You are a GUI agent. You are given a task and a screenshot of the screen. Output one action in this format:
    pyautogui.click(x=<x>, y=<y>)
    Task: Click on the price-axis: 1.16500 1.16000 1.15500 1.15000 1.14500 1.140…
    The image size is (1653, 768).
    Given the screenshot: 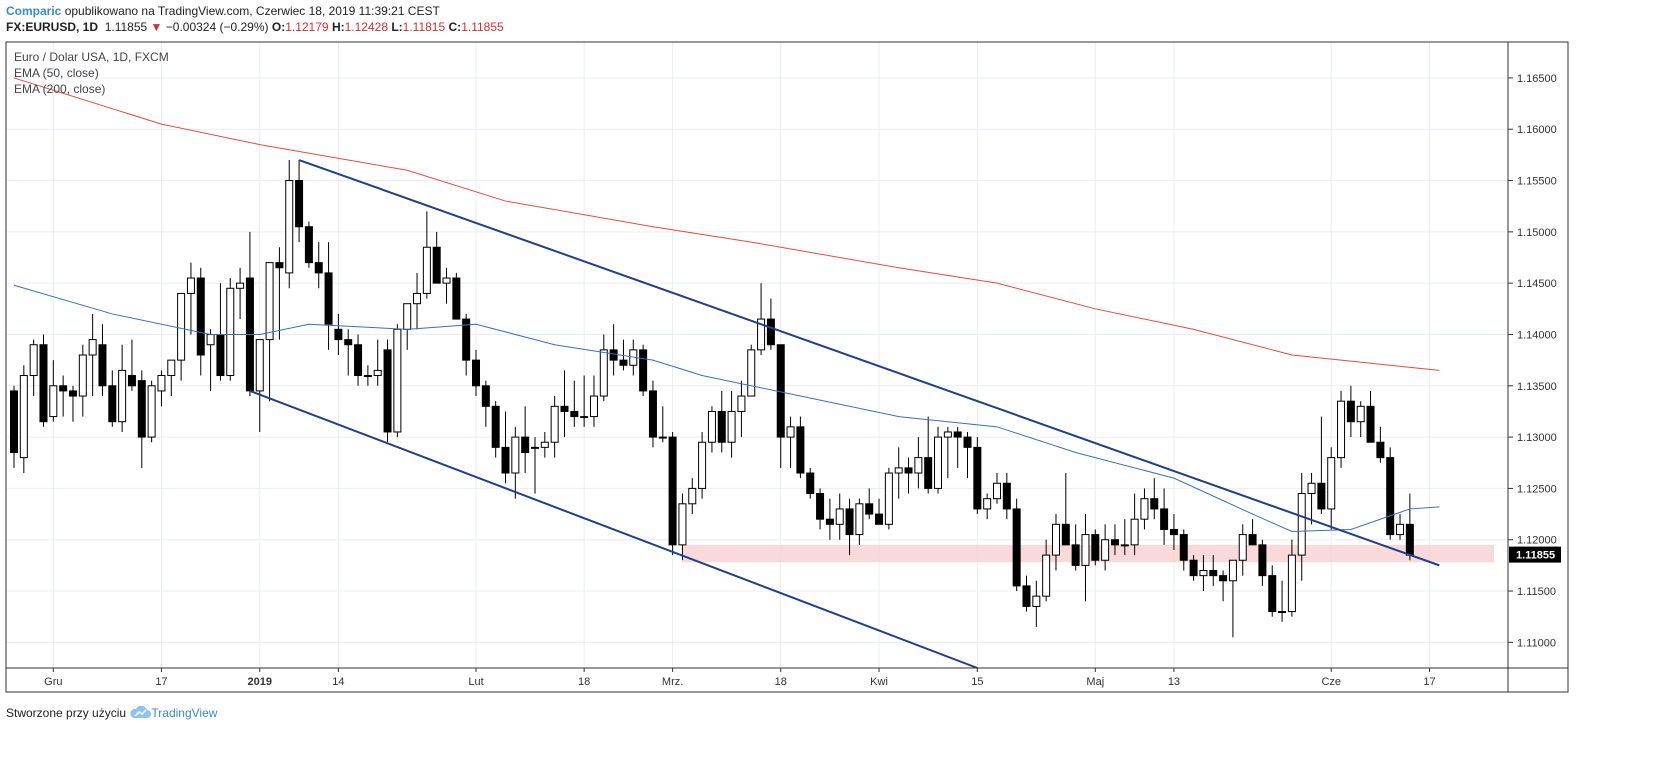 What is the action you would take?
    pyautogui.click(x=1532, y=361)
    